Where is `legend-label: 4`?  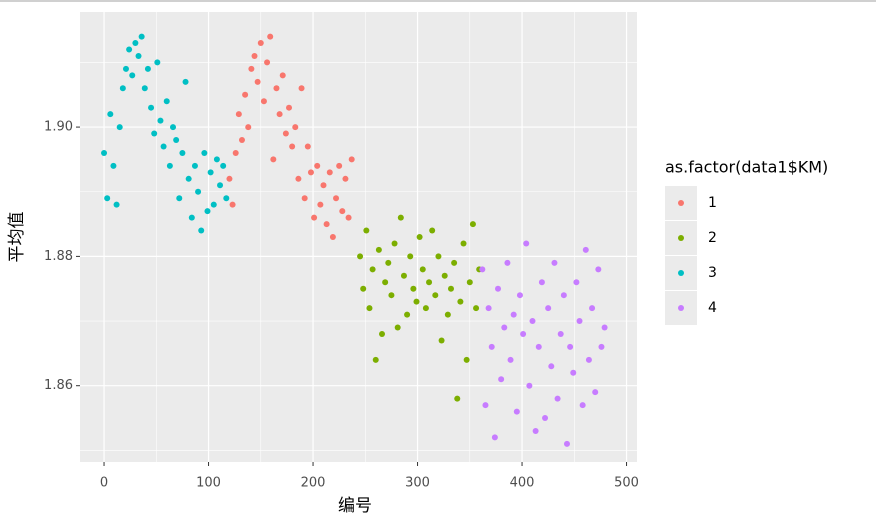 legend-label: 4 is located at coordinates (712, 308).